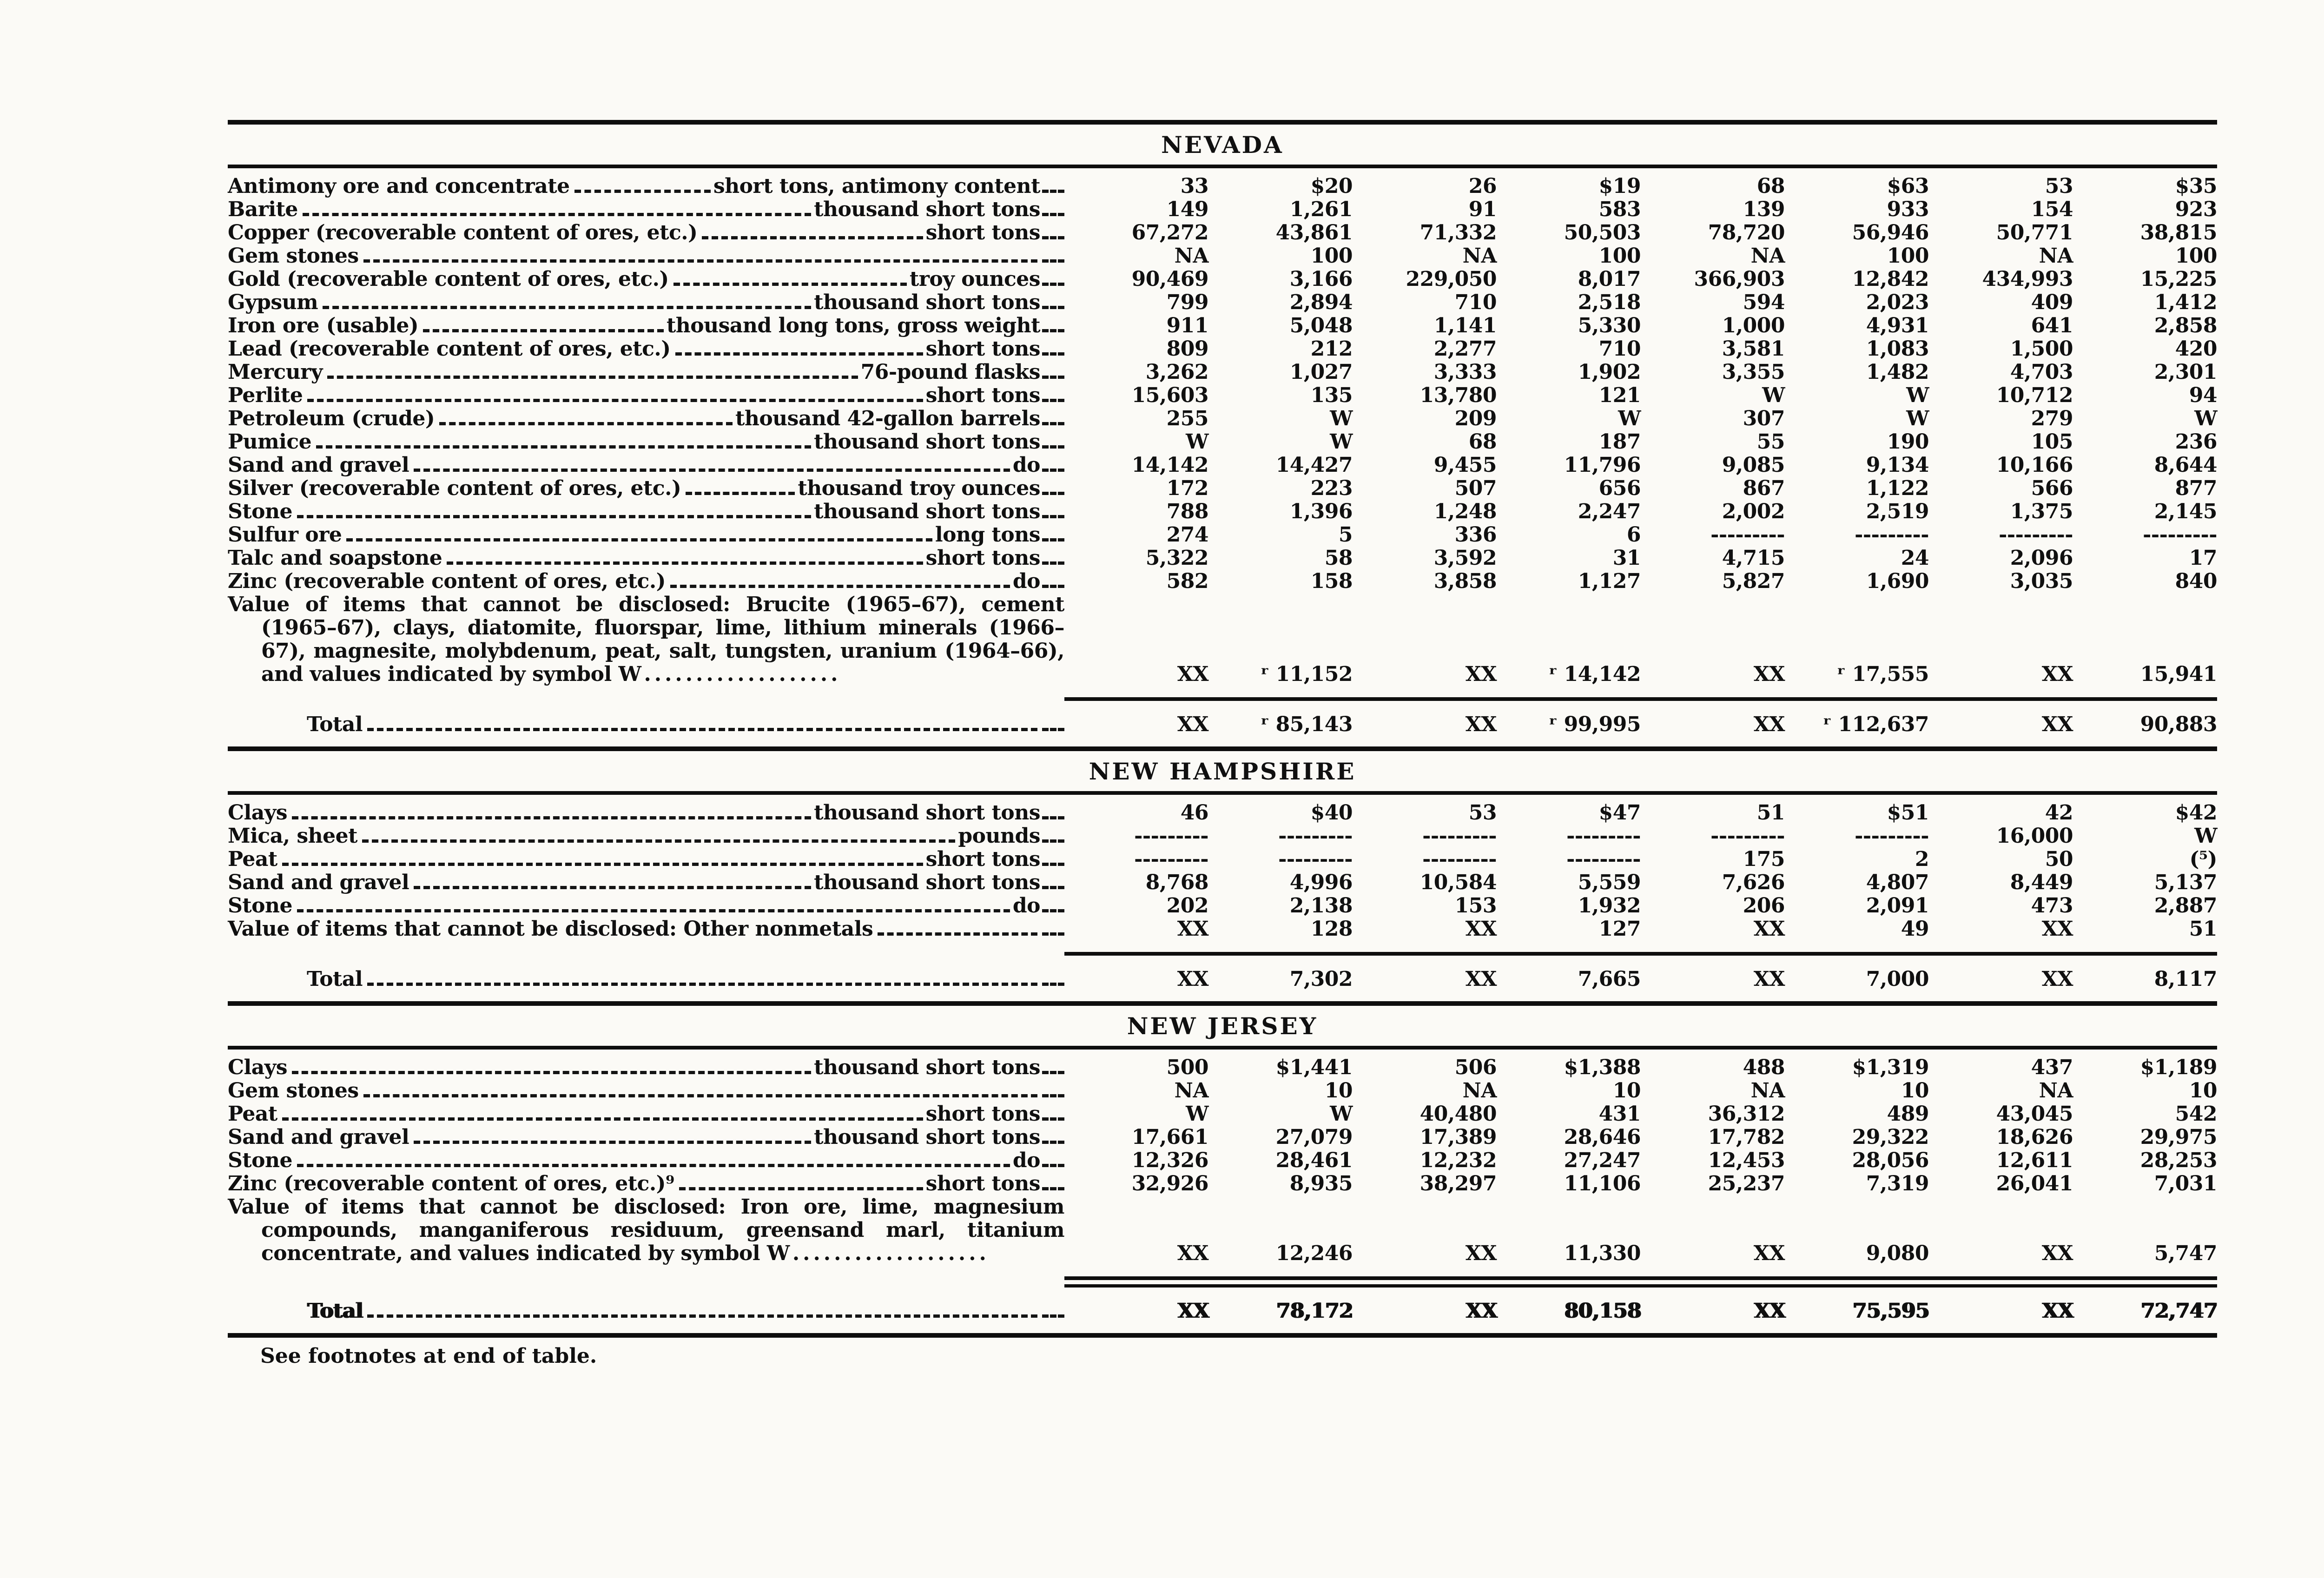 The height and width of the screenshot is (1578, 2324). Describe the element at coordinates (2179, 1068) in the screenshot. I see `value-cell: $1,189` at that location.